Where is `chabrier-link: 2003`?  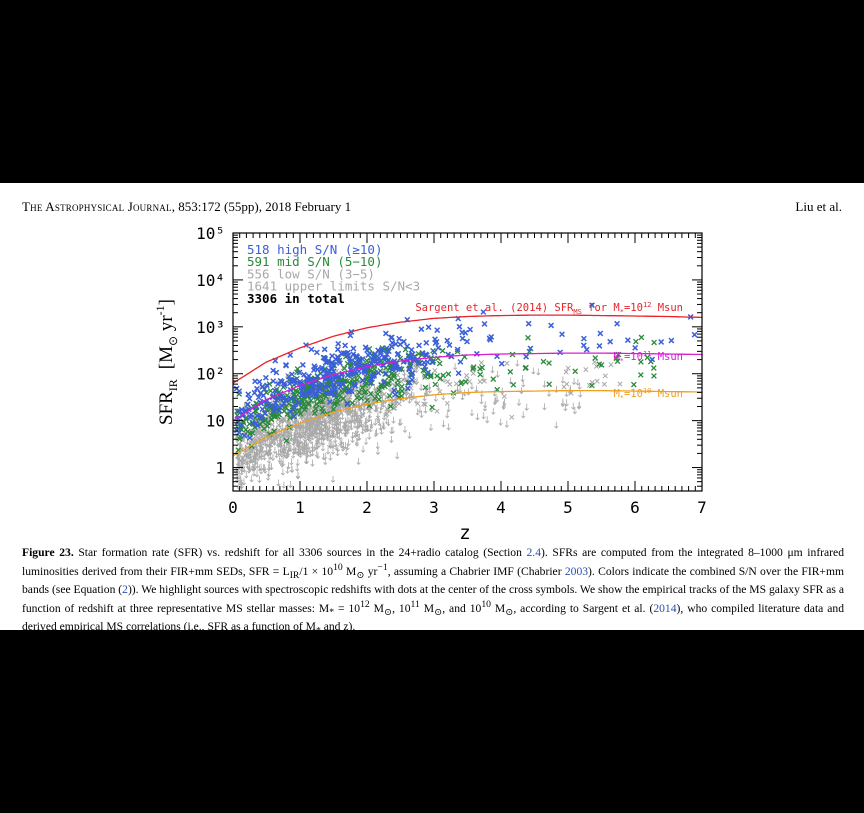
chabrier-link: 2003 is located at coordinates (576, 571).